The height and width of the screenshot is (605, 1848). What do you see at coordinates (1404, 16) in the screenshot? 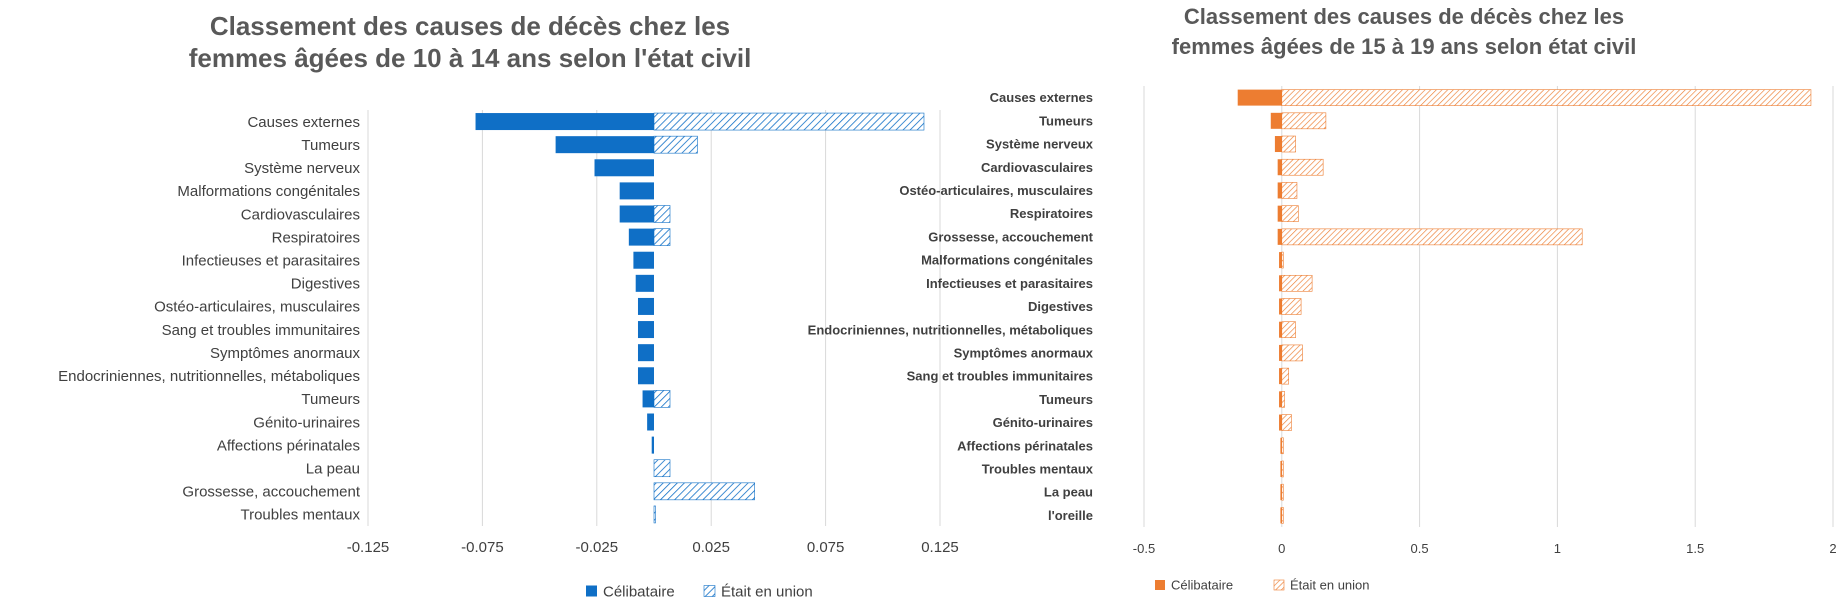
I see `chart-title-line-1: Classement des causes de décès chez les` at bounding box center [1404, 16].